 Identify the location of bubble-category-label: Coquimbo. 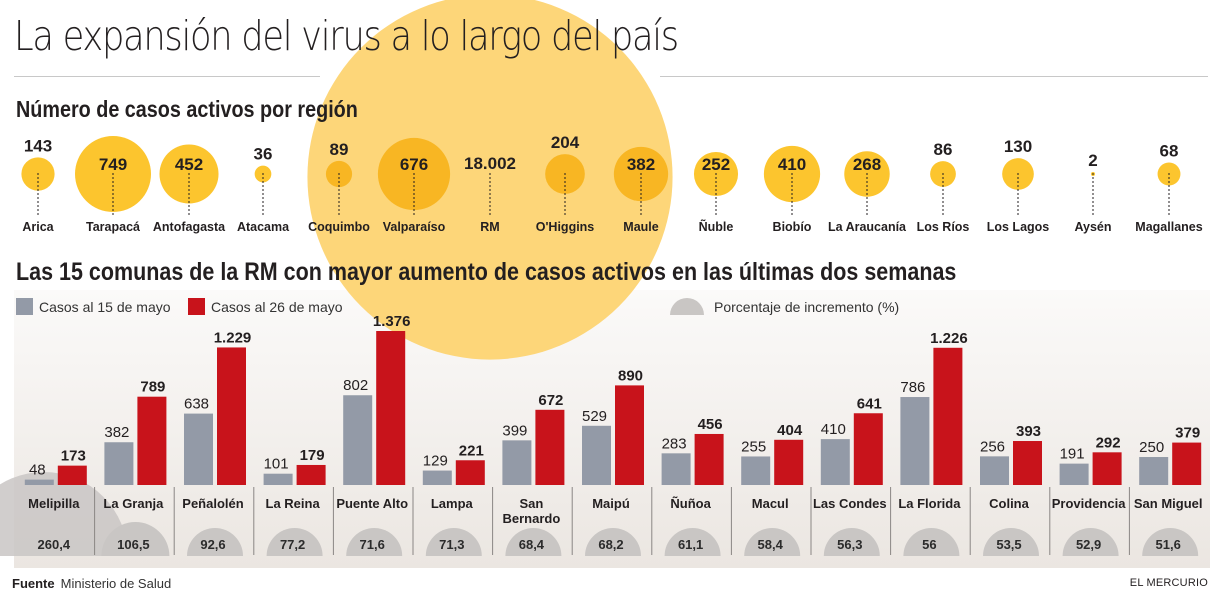
(339, 227).